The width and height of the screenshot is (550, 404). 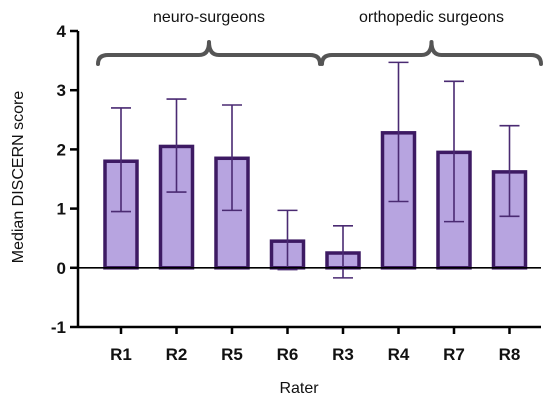 I want to click on group-label-1: neuro-surgeons, so click(x=209, y=17).